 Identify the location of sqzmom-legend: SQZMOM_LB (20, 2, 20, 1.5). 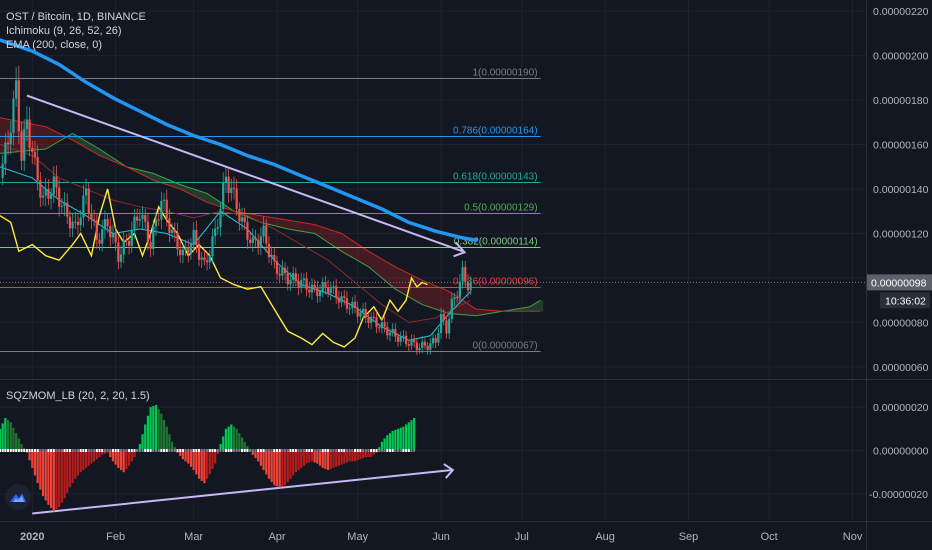
(78, 396).